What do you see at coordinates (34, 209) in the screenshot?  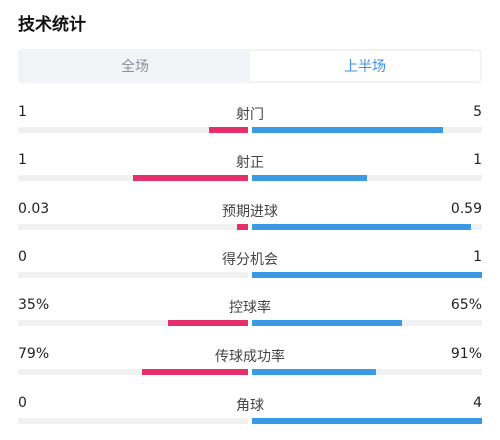 I see `home-value: 0.03` at bounding box center [34, 209].